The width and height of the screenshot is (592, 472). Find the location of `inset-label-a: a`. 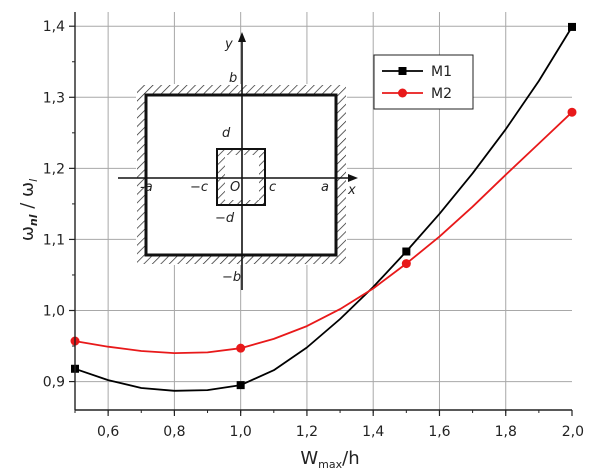

inset-label-a: a is located at coordinates (325, 187).